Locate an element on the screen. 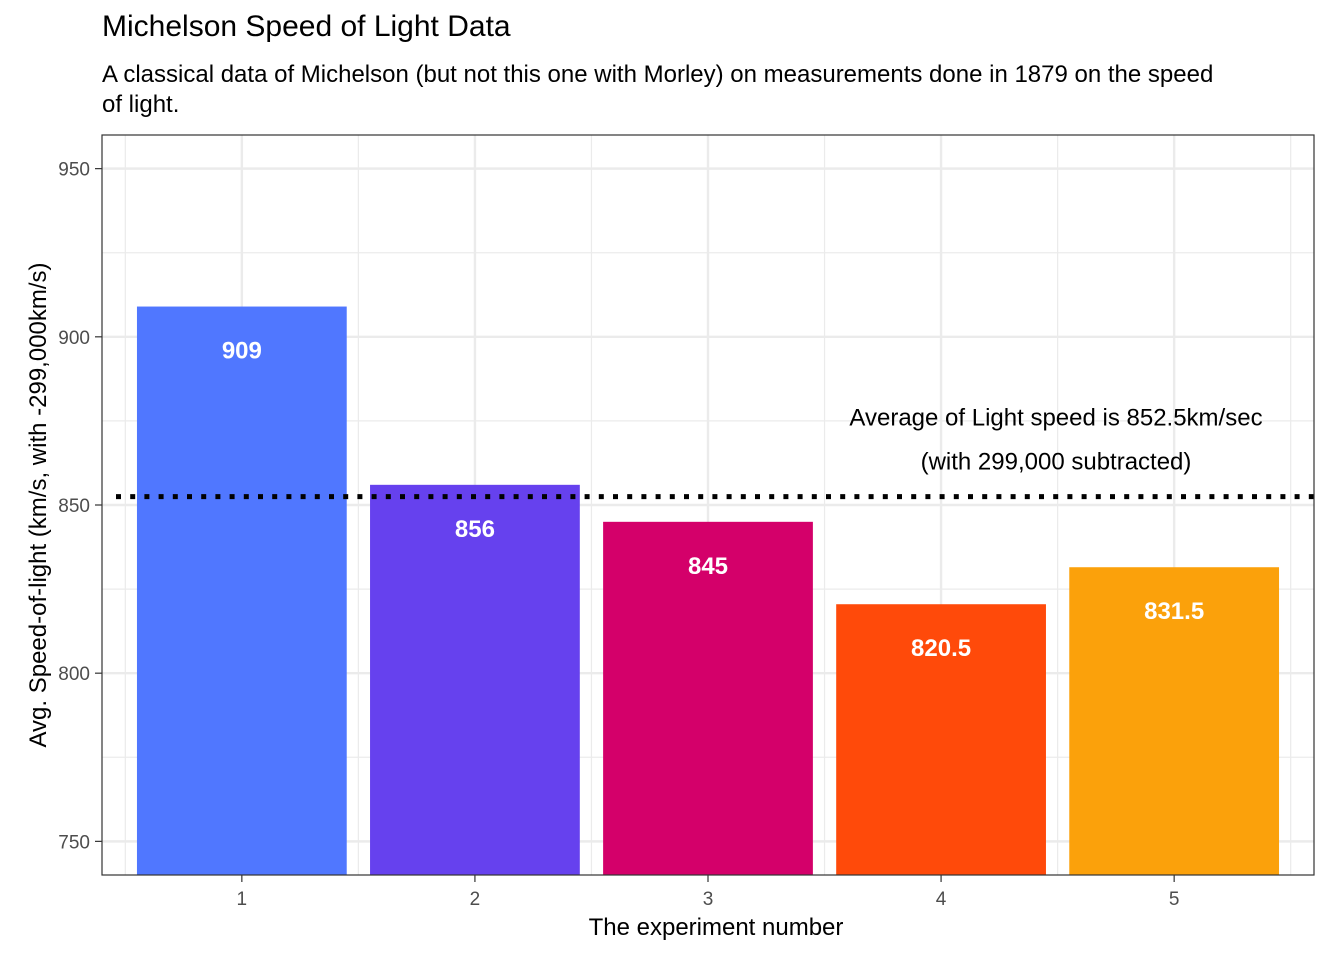 The image size is (1344, 960). y-tick-label: 850 is located at coordinates (74, 506).